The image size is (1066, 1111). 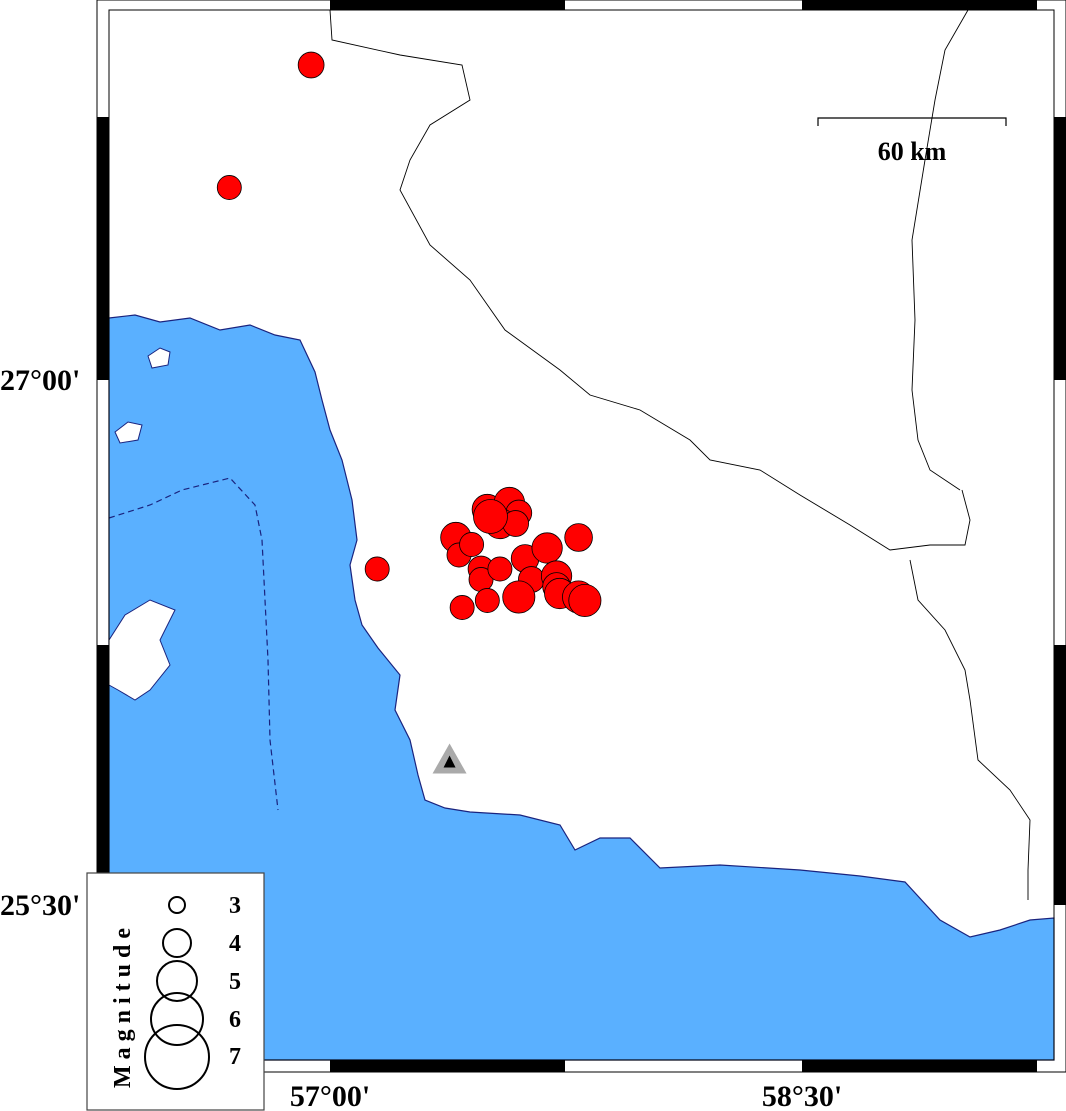 I want to click on scale-bar: 60 km, so click(x=912, y=141).